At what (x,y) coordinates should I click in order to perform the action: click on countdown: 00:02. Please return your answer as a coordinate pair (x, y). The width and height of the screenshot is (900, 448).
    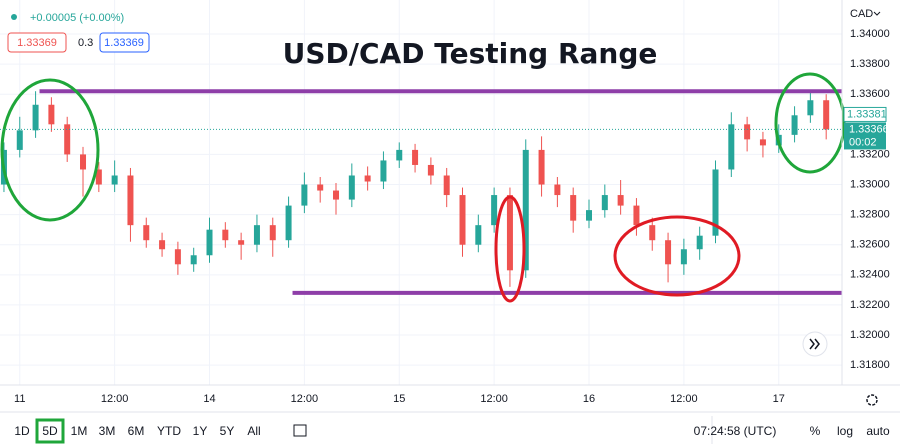
    Looking at the image, I should click on (863, 142).